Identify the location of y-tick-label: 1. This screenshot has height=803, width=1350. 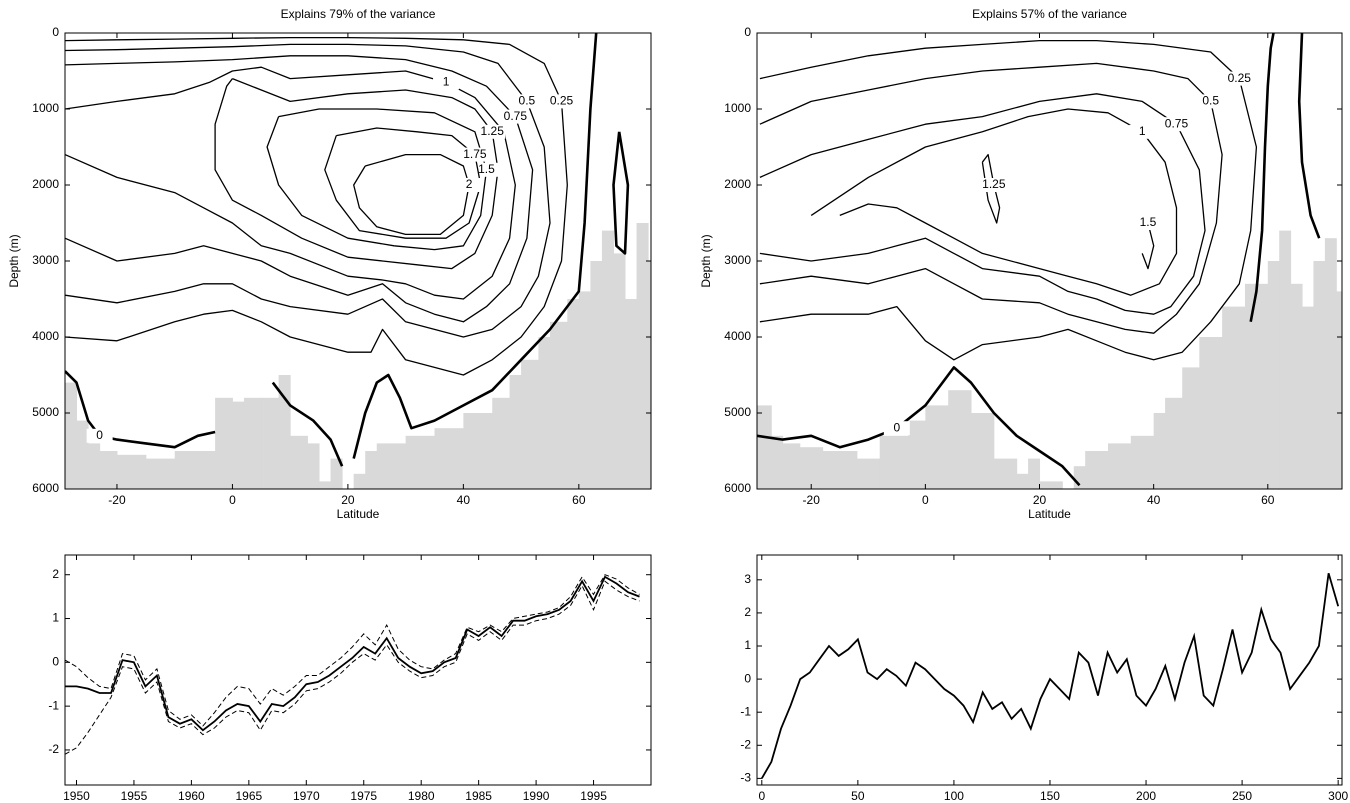
(747, 645).